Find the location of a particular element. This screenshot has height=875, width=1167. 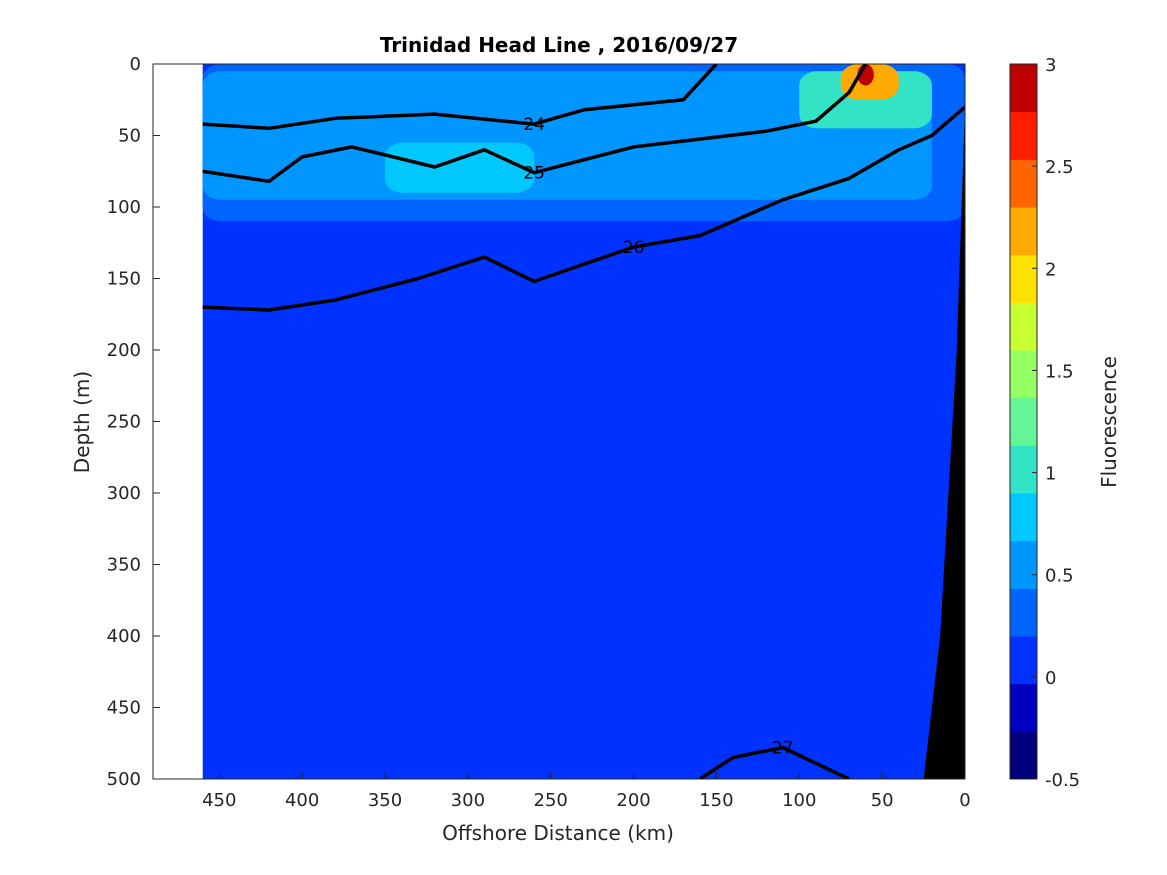

bathymetry-shape is located at coordinates (944, 442).